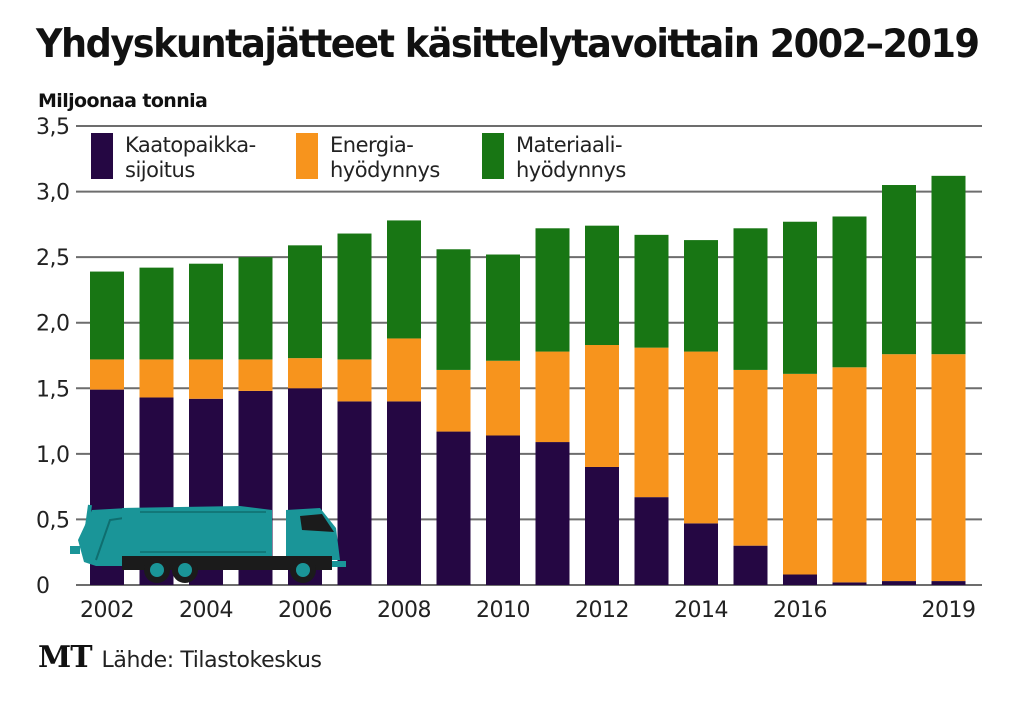 The height and width of the screenshot is (702, 1019). Describe the element at coordinates (206, 311) in the screenshot. I see `bar-segment-material-2004` at that location.